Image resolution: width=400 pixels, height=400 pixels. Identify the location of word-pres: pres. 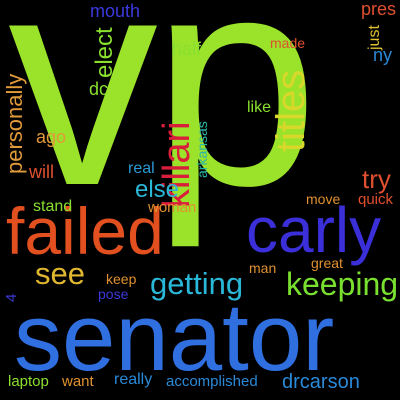
(379, 9).